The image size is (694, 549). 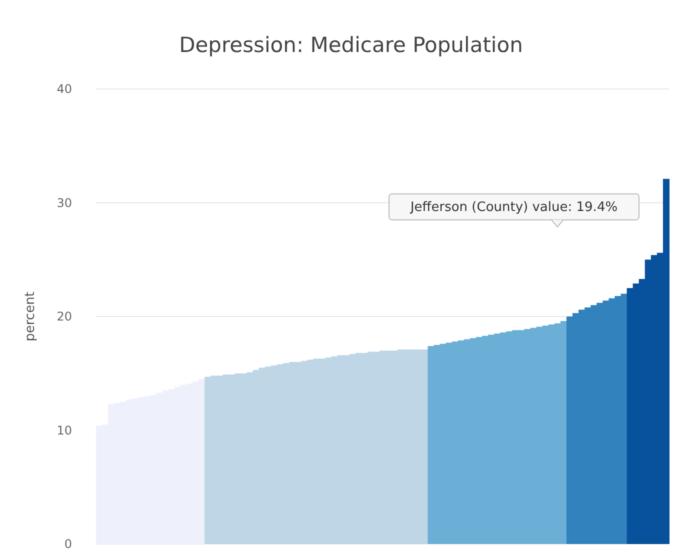 I want to click on chart-title: Depression: Medicare Population, so click(x=351, y=45).